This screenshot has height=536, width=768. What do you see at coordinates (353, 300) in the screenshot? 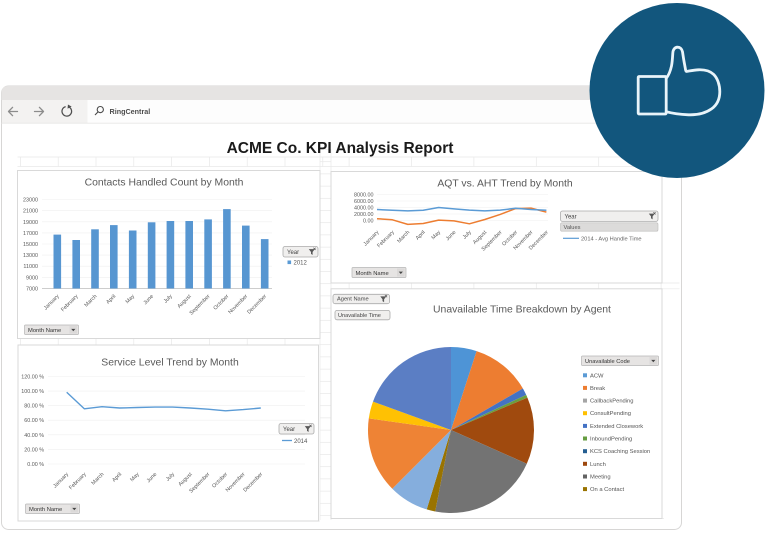
I see `svg-text: Agent Name` at bounding box center [353, 300].